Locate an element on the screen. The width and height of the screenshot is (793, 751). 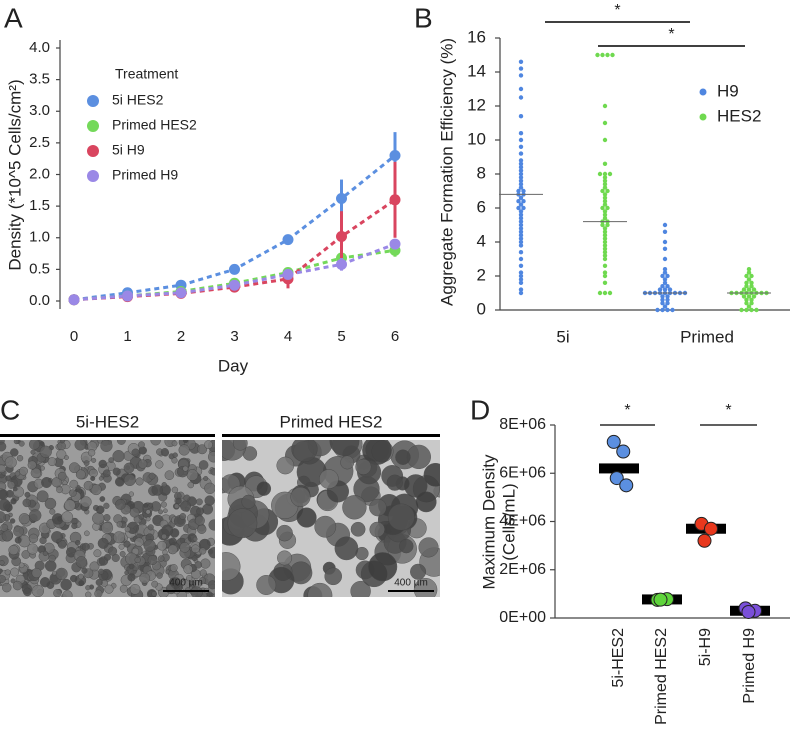
x-tick-label: 5i-HES2 is located at coordinates (618, 658).